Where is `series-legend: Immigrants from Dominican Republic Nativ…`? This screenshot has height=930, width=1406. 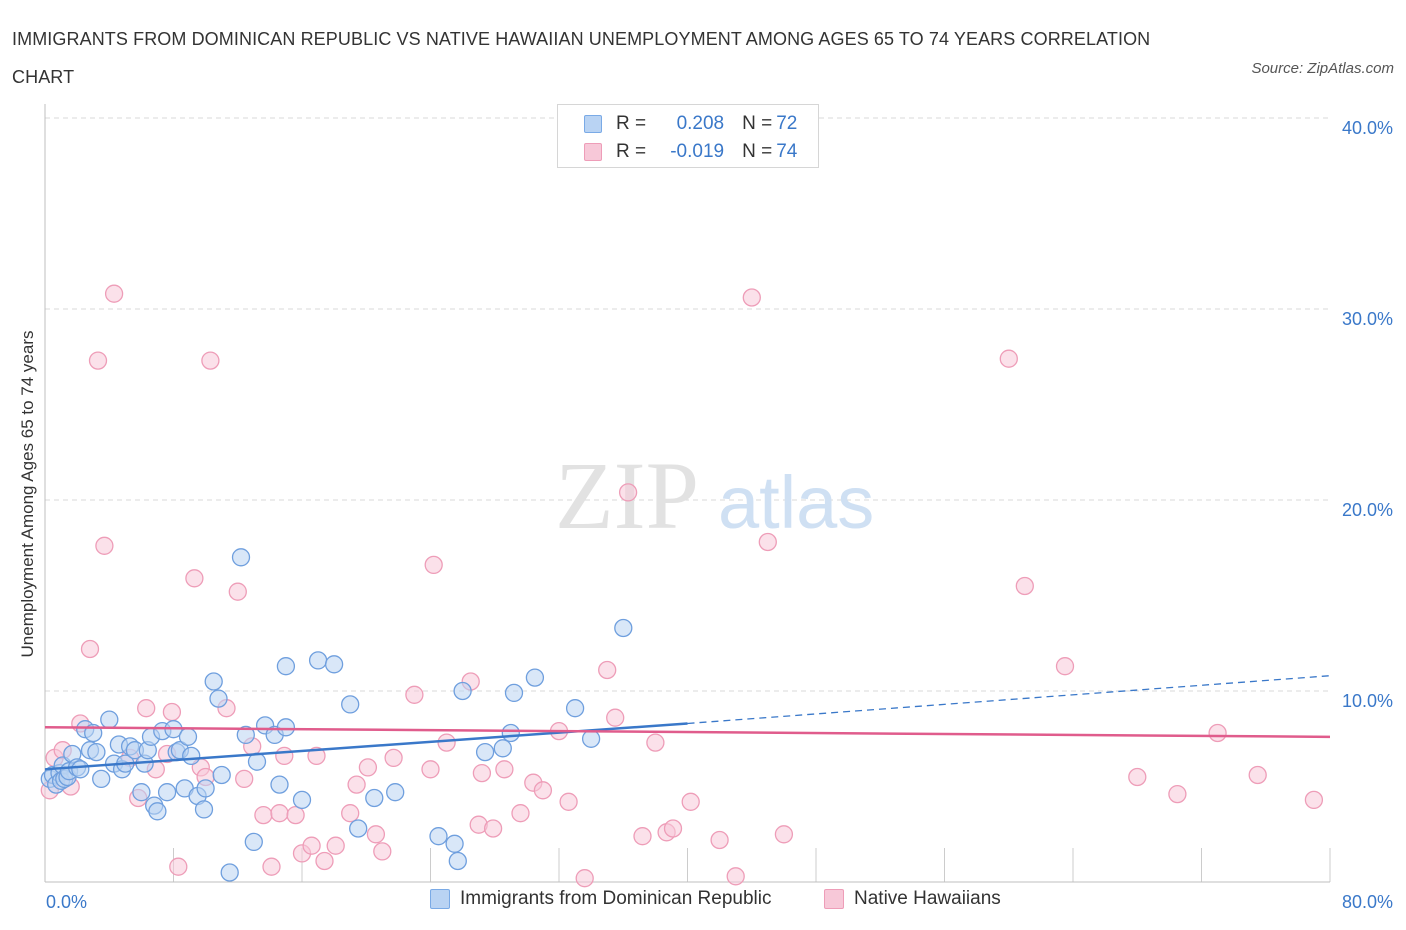 series-legend: Immigrants from Dominican Republic Nativ… is located at coordinates (703, 902).